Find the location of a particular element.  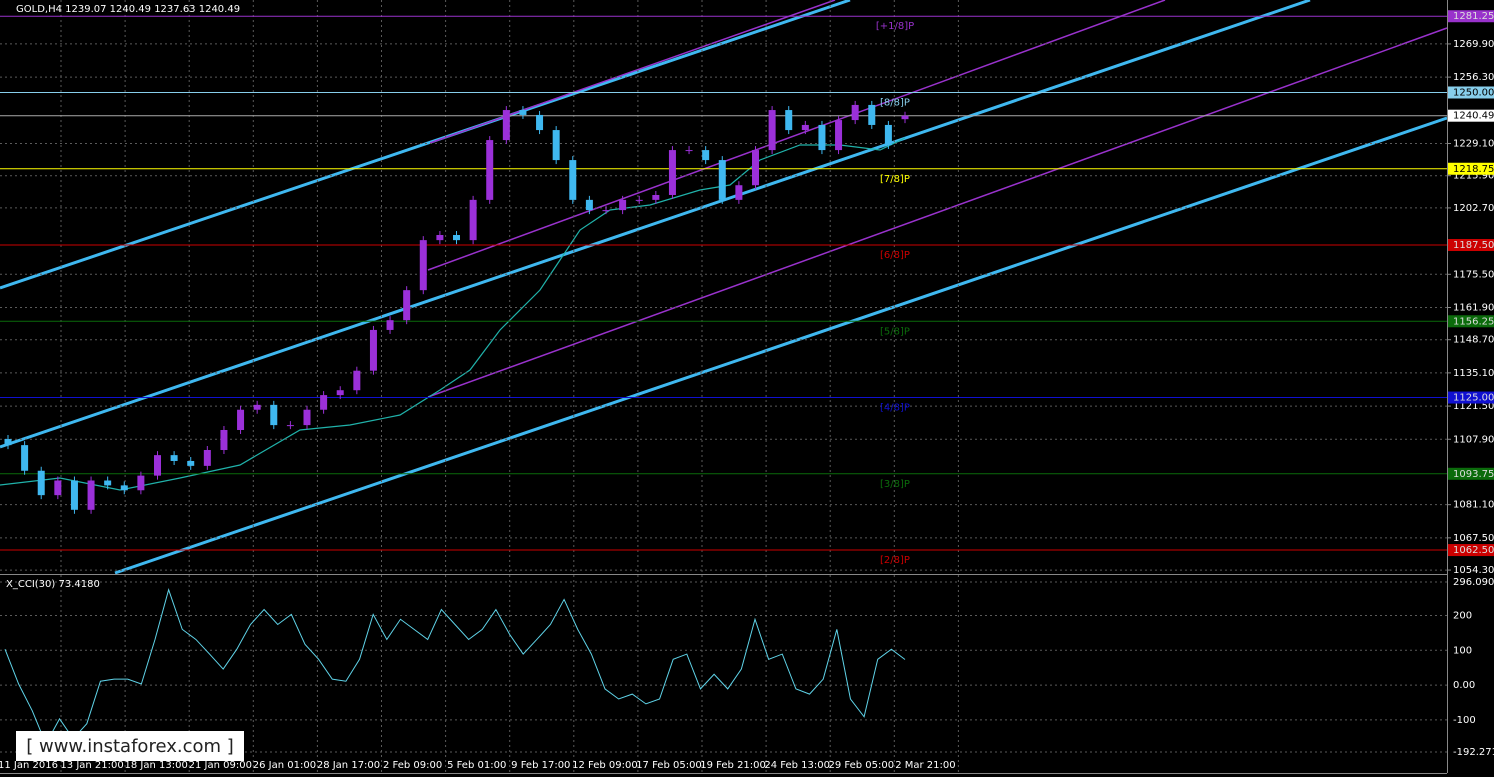

level-label: [7/8]P is located at coordinates (895, 179).